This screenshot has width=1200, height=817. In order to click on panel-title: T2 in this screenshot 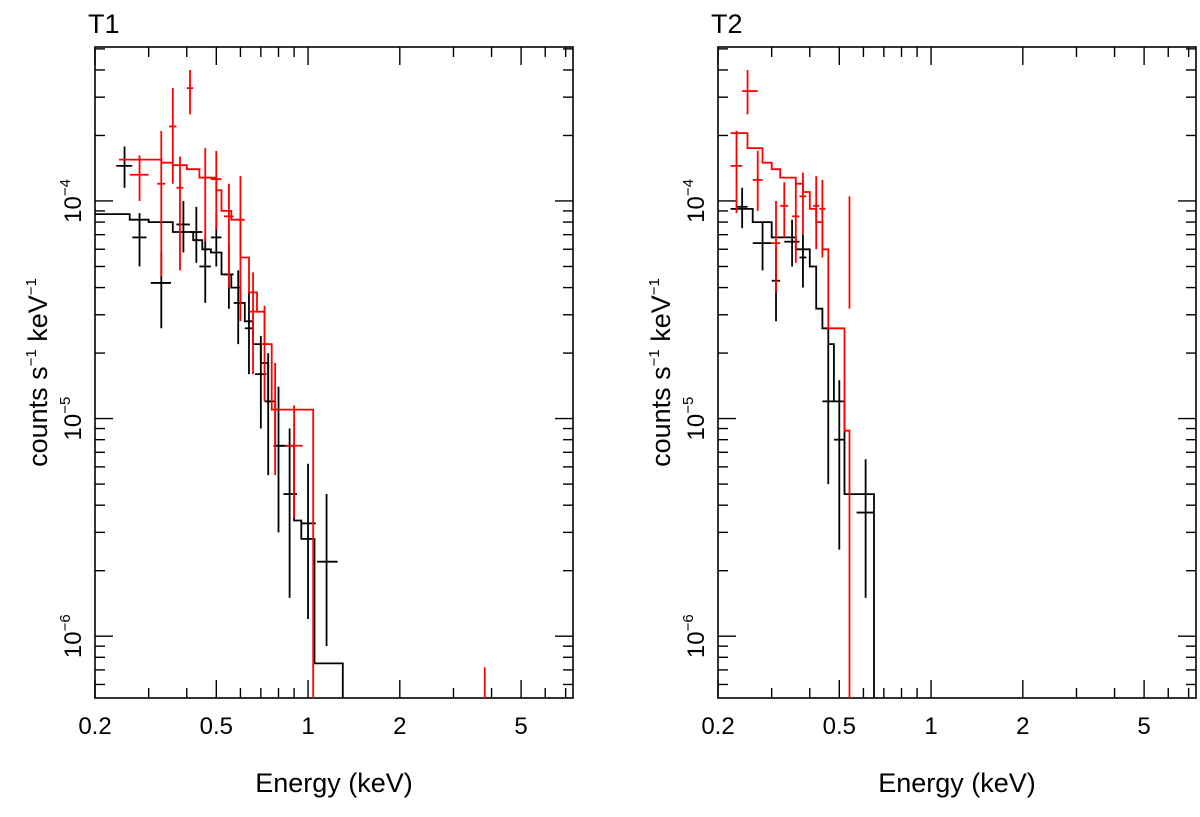, I will do `click(727, 24)`.